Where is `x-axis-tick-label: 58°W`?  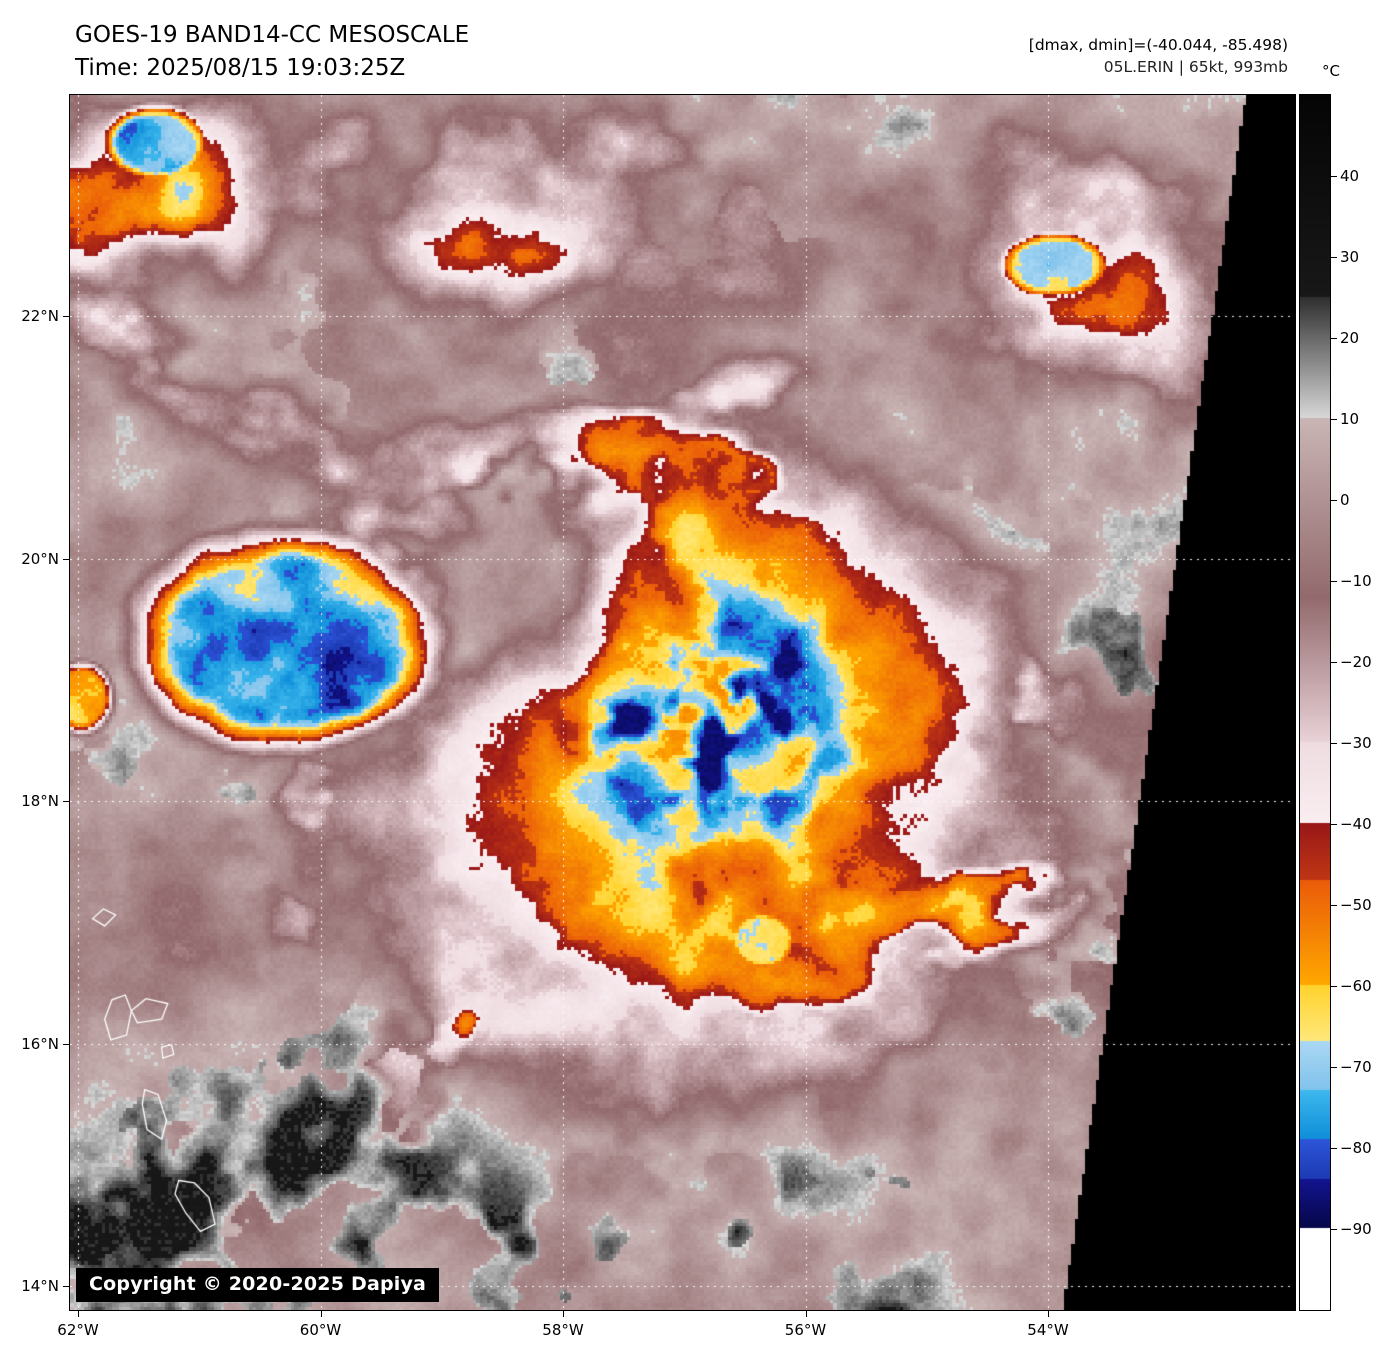 x-axis-tick-label: 58°W is located at coordinates (563, 1330).